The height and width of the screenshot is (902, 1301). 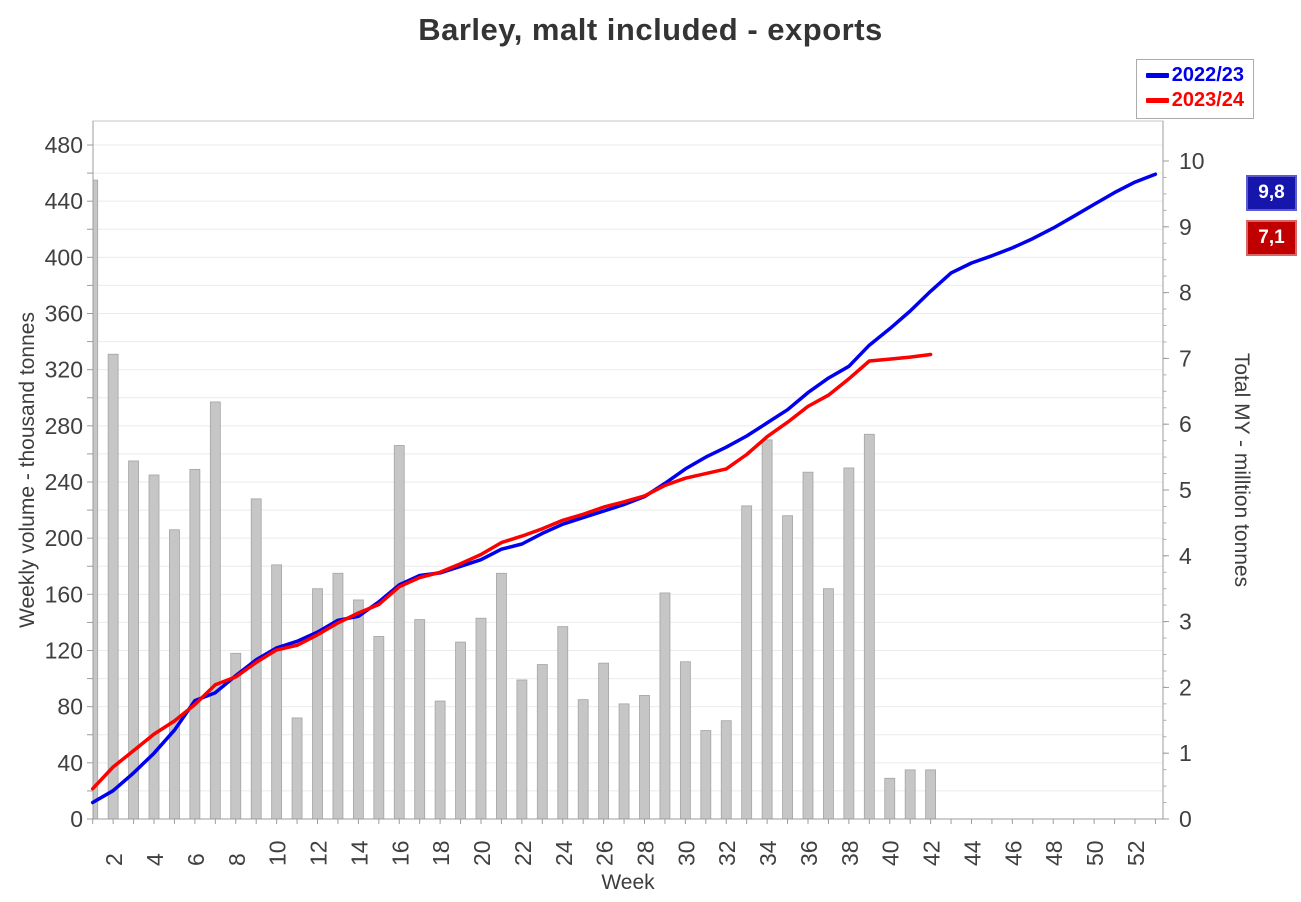 What do you see at coordinates (64, 314) in the screenshot?
I see `left-tick-label: 360` at bounding box center [64, 314].